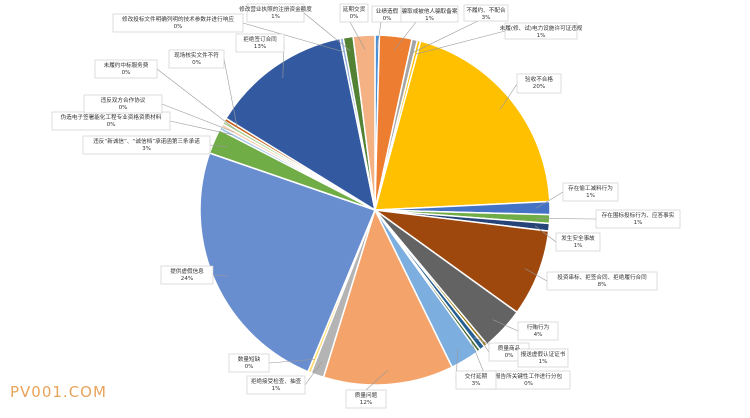 The image size is (750, 418). Describe the element at coordinates (126, 65) in the screenshot. I see `data-label-name: 未履约中标服务费` at that location.